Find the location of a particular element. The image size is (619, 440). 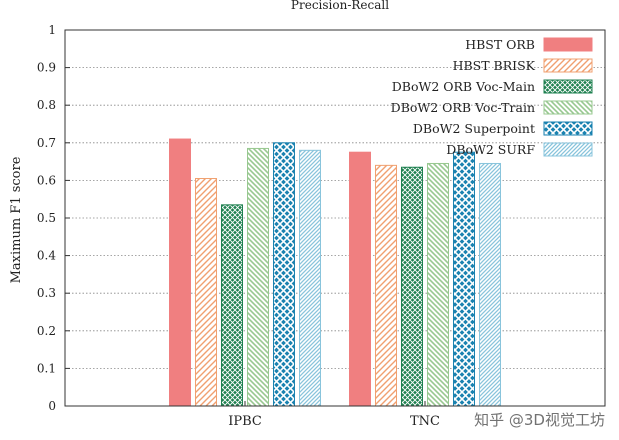

bar-ipbc-dbow2-superpoint is located at coordinates (284, 274).